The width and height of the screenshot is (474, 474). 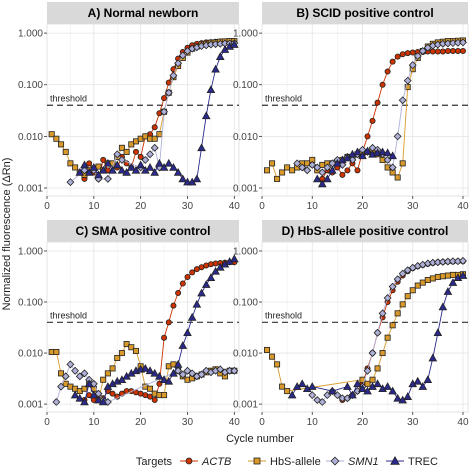 I want to click on y-tick-label: 0.001, so click(x=245, y=189).